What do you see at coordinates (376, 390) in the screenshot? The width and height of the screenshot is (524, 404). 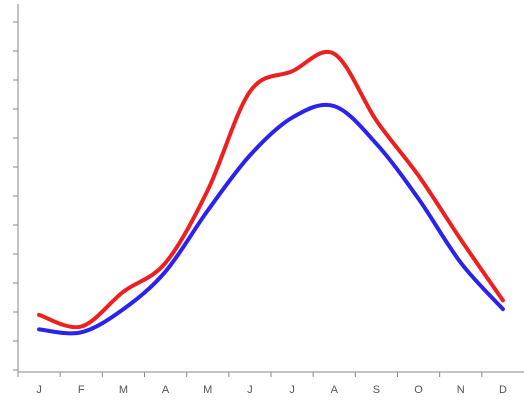 I see `x-tick-label: S` at bounding box center [376, 390].